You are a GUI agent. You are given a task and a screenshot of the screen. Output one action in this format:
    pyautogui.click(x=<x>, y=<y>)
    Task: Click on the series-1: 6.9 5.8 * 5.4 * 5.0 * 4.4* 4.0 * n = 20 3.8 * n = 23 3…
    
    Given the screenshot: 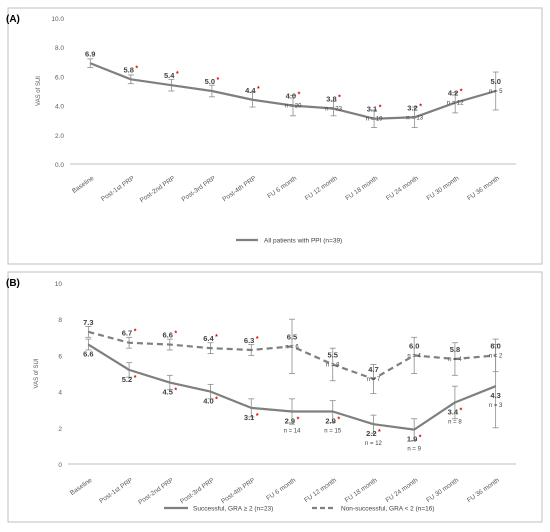 What is the action you would take?
    pyautogui.click(x=294, y=88)
    